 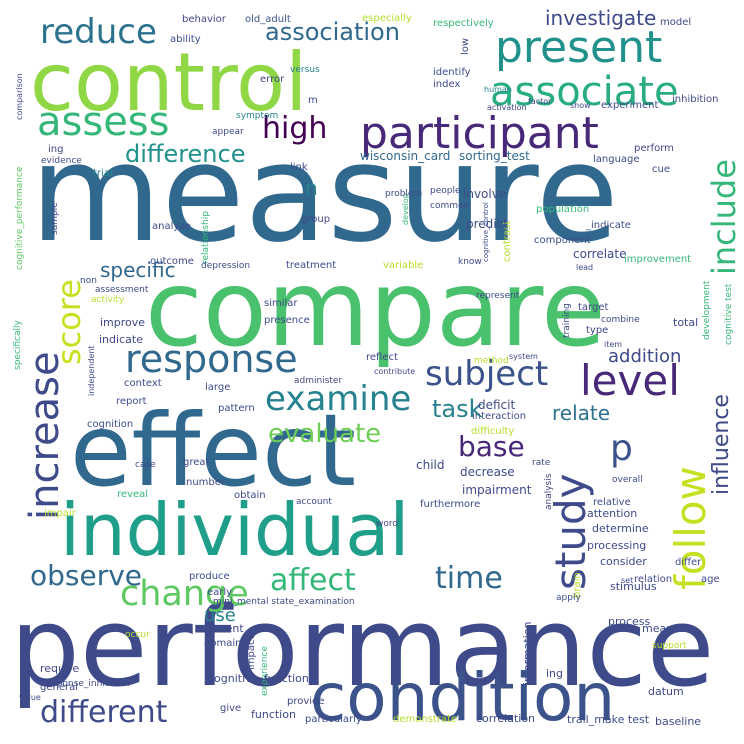 What do you see at coordinates (487, 224) in the screenshot?
I see `word-78: predict` at bounding box center [487, 224].